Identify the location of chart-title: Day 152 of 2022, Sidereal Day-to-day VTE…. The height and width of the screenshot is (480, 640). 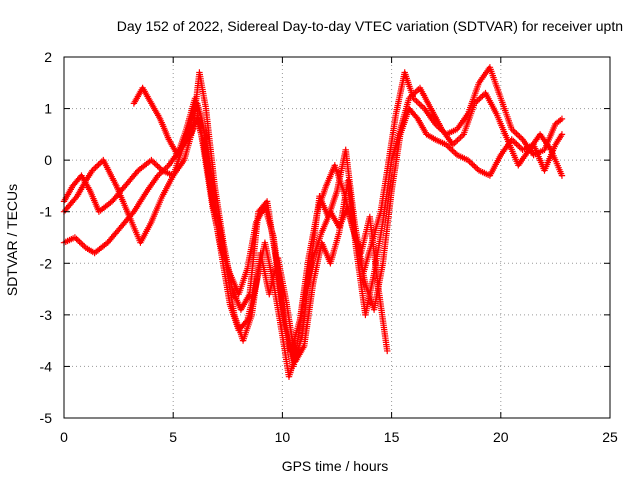
(370, 26).